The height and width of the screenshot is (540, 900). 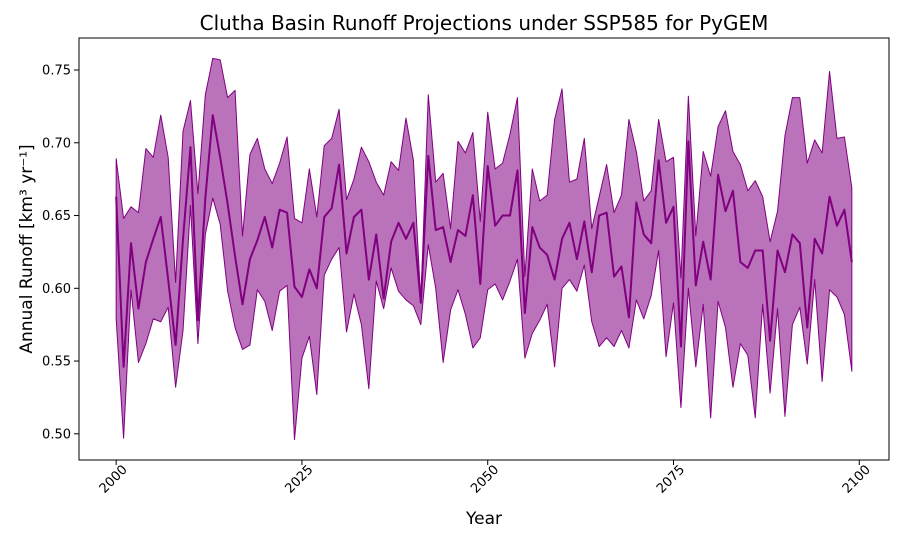 I want to click on x-tick-label: 2000, so click(x=114, y=480).